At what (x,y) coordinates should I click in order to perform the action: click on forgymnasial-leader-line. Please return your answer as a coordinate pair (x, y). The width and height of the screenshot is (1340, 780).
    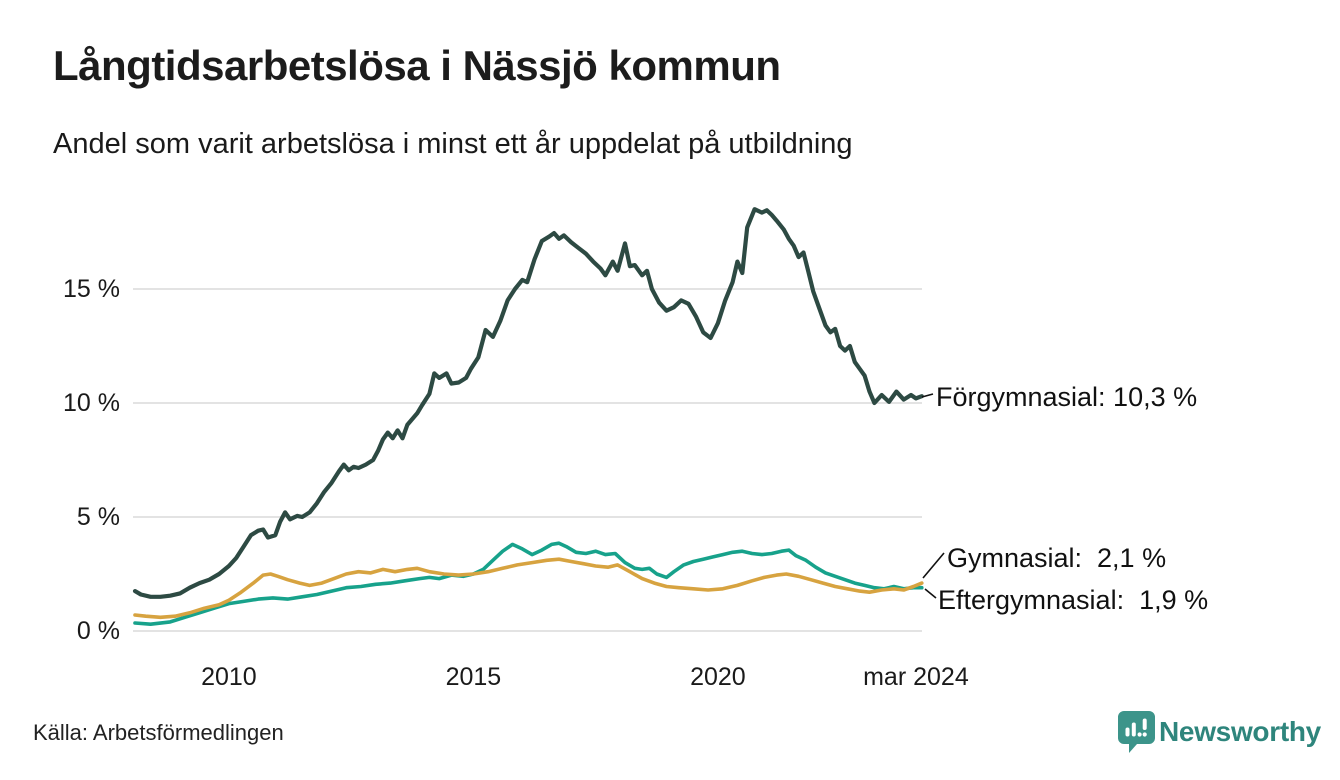
    Looking at the image, I should click on (927, 395).